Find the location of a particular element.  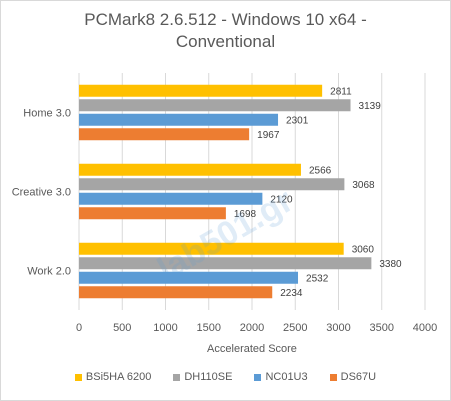

x-tick-label-4: 2000 is located at coordinates (252, 328).